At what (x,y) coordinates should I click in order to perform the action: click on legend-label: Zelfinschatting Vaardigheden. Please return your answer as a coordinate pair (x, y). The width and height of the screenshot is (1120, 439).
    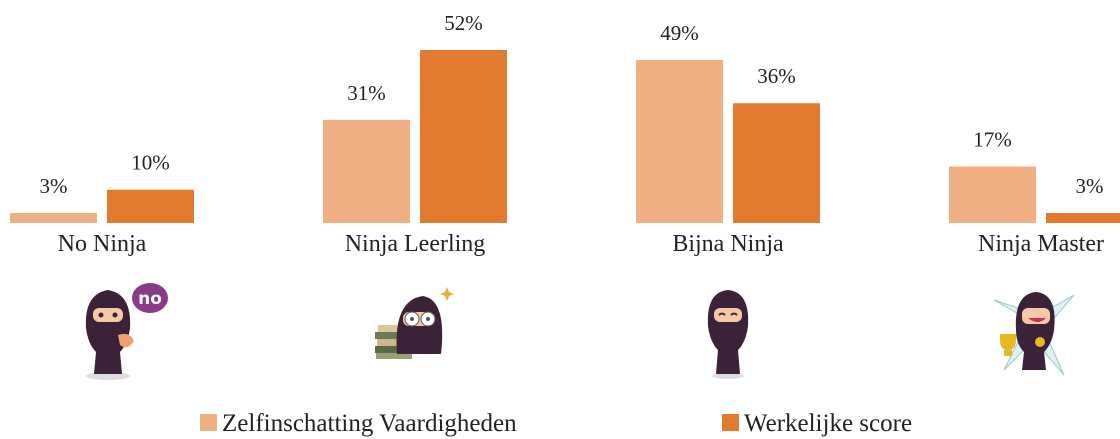
    Looking at the image, I should click on (369, 423).